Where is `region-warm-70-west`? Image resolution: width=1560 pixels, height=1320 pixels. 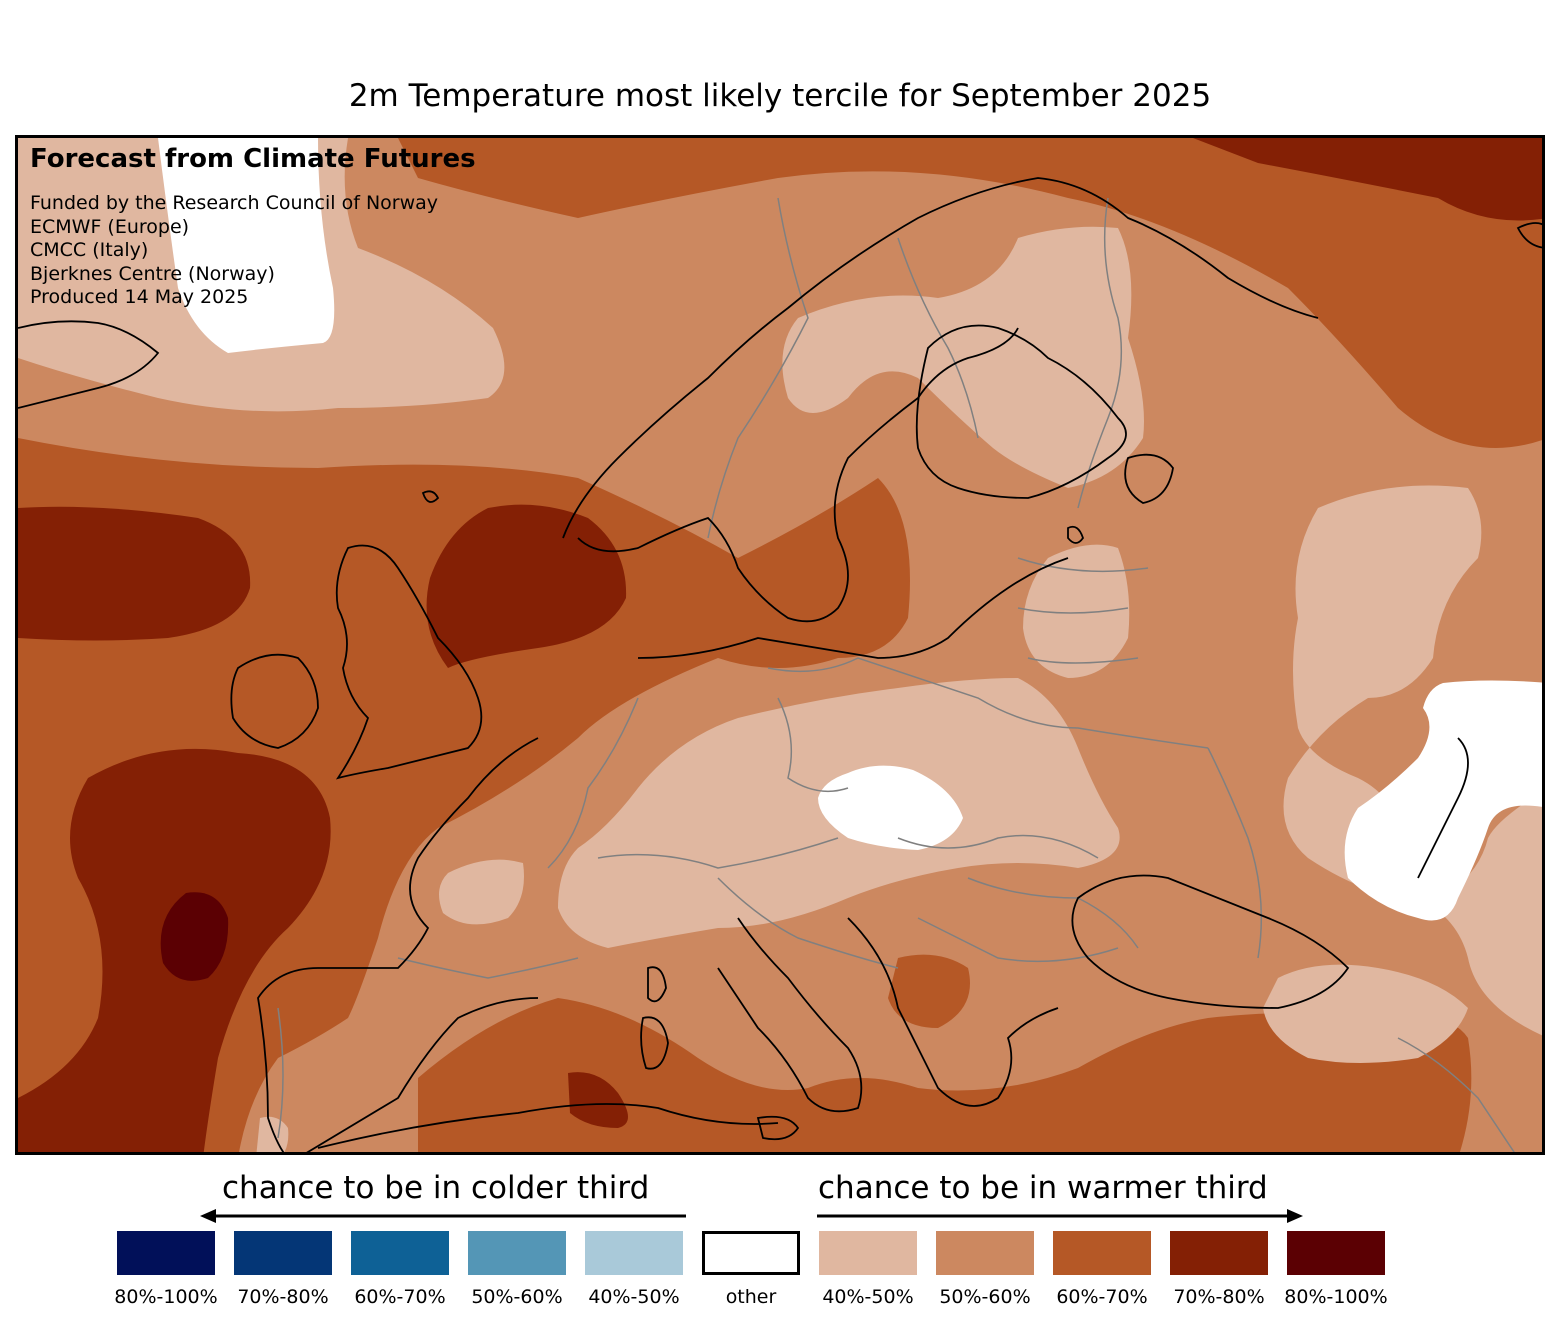 region-warm-70-west is located at coordinates (134, 573).